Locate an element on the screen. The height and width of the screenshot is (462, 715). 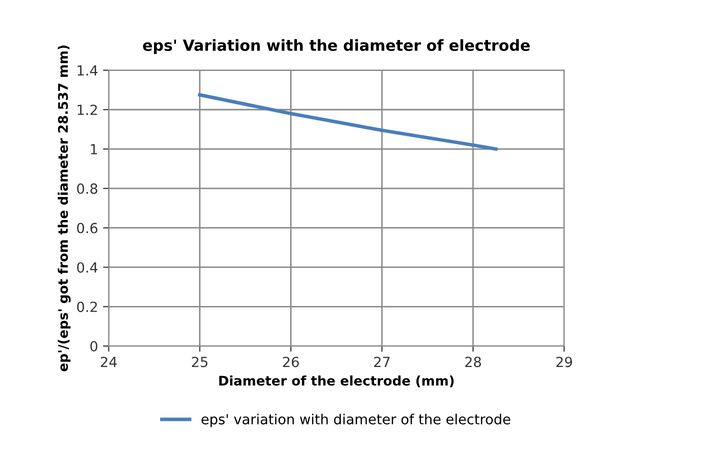
x-tick-label: 24 is located at coordinates (108, 362).